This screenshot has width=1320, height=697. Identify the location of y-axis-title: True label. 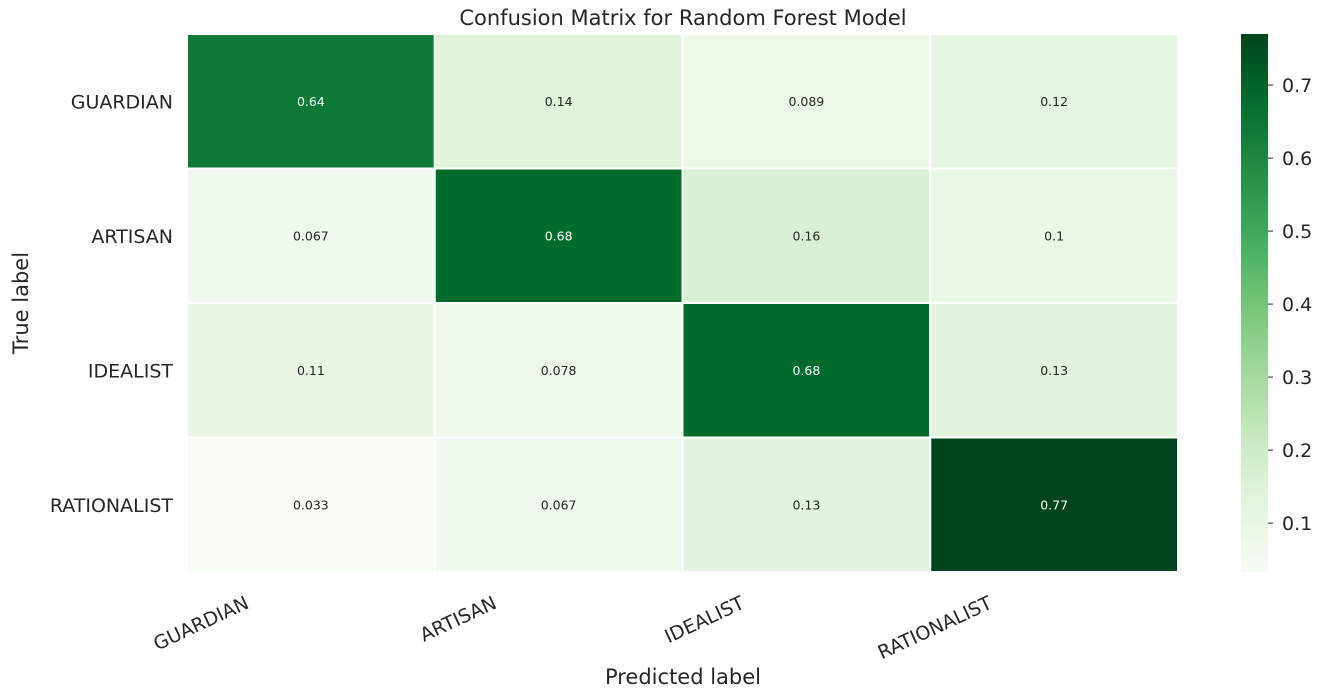
(21, 303).